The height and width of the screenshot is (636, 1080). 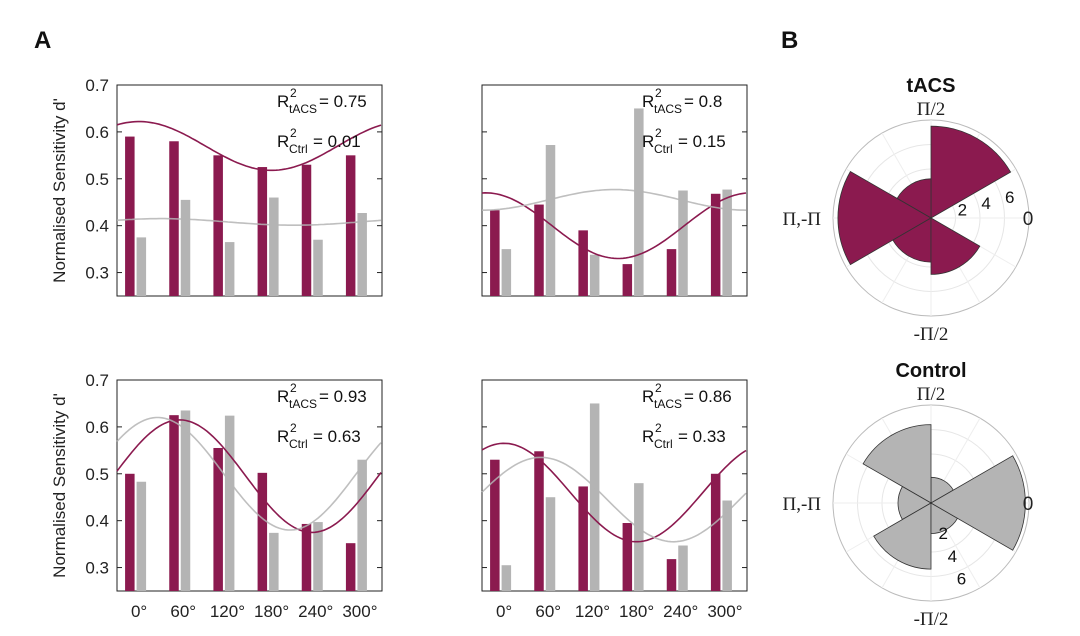 I want to click on r2-value: = 0.86, so click(x=708, y=396).